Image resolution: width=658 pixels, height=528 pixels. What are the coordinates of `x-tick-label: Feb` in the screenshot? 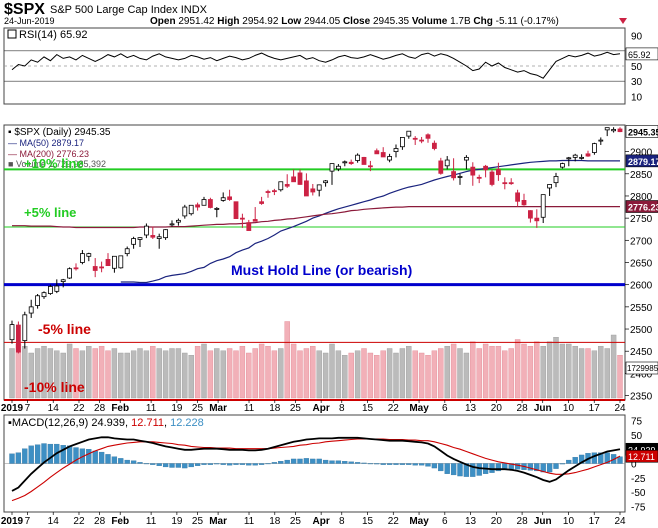 It's located at (120, 408).